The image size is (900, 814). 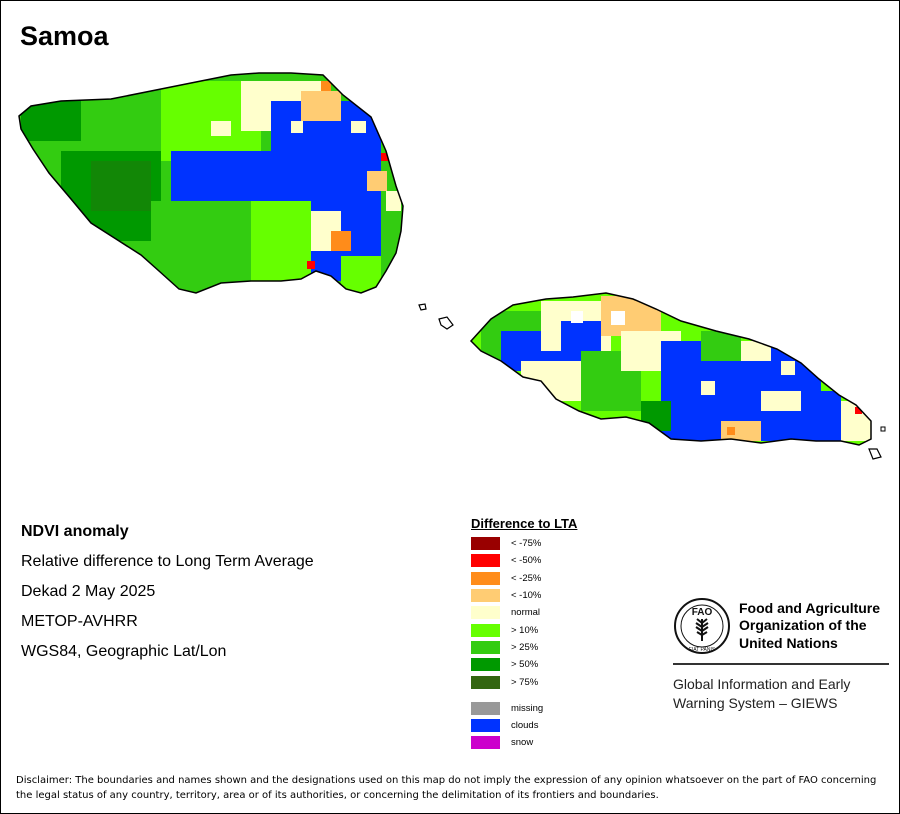 I want to click on giews-line: Global Information and Early, so click(x=762, y=684).